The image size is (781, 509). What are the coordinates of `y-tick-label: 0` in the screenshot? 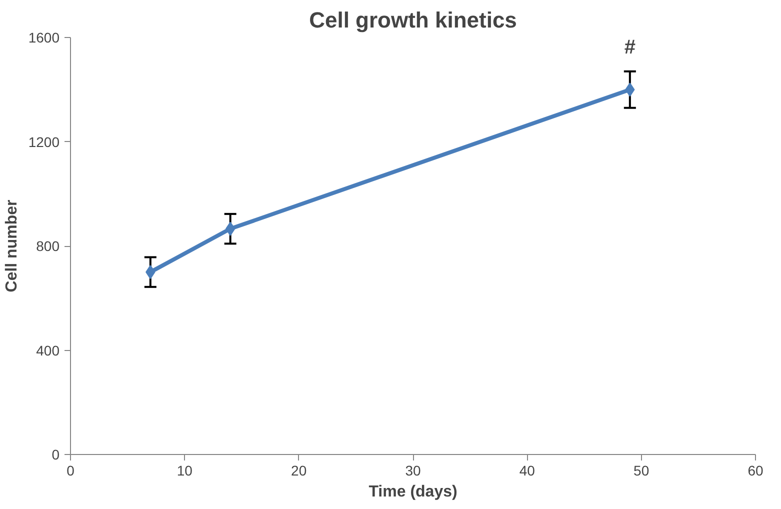 It's located at (56, 454).